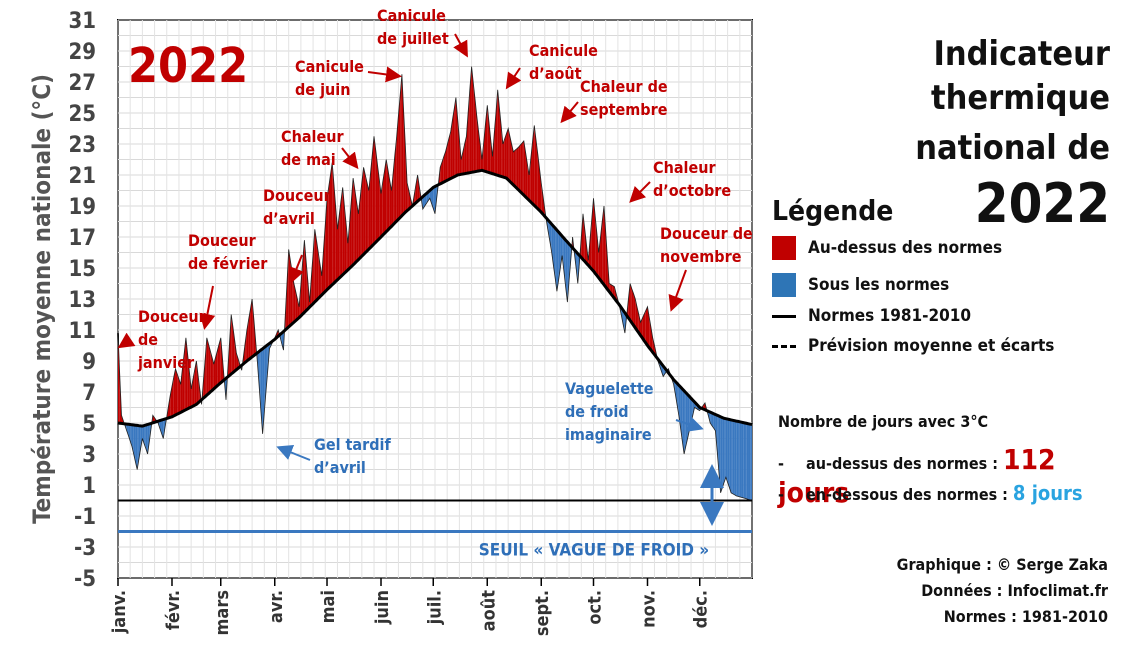 The height and width of the screenshot is (650, 1122). What do you see at coordinates (784, 285) in the screenshot?
I see `legend-swatch-below` at bounding box center [784, 285].